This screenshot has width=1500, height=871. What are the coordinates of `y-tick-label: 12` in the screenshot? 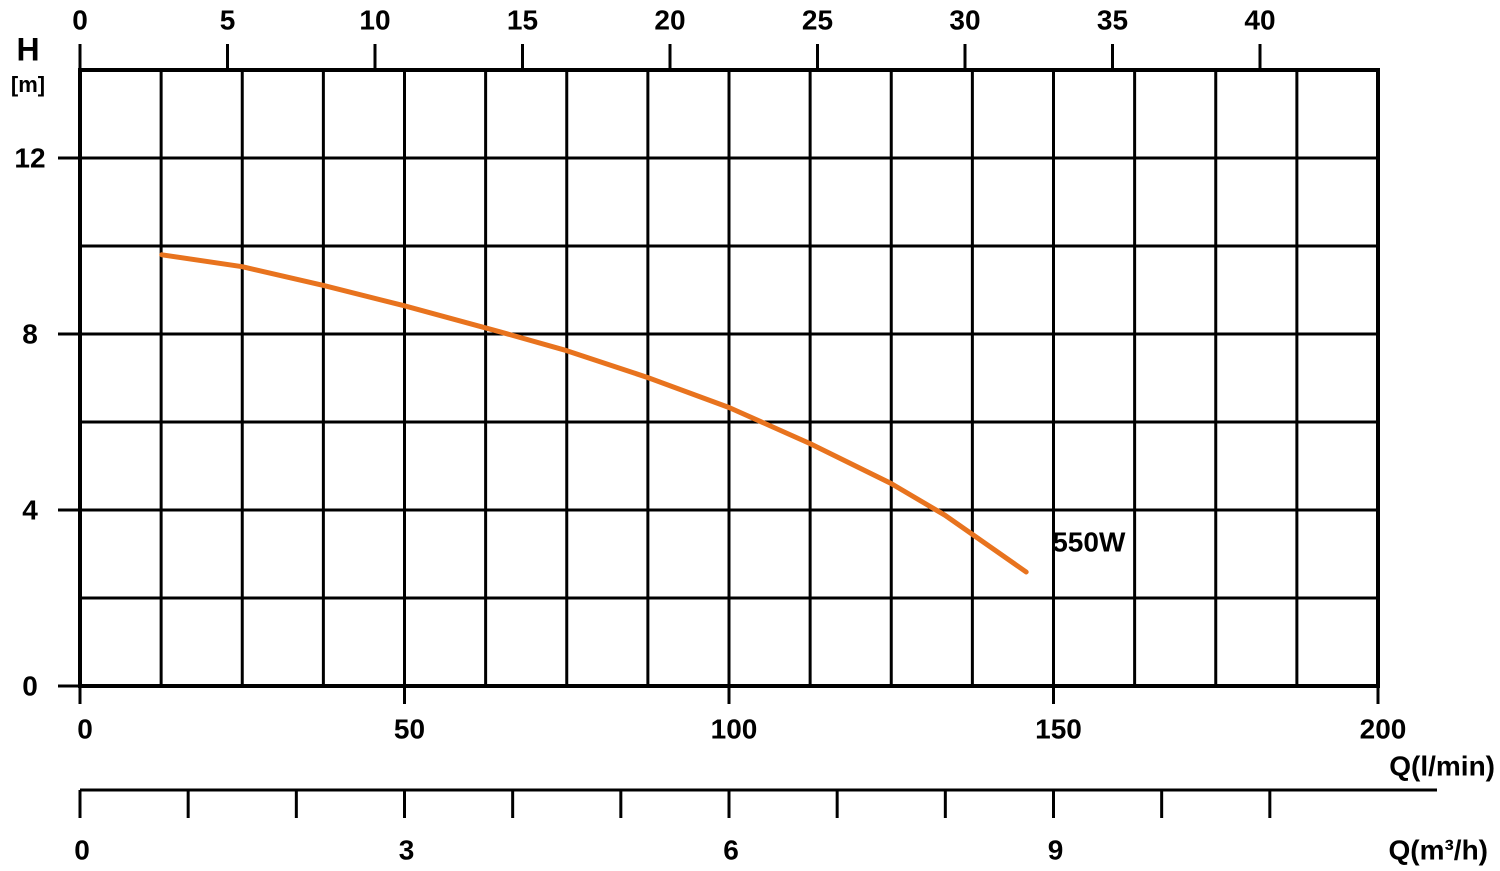 It's located at (29, 157).